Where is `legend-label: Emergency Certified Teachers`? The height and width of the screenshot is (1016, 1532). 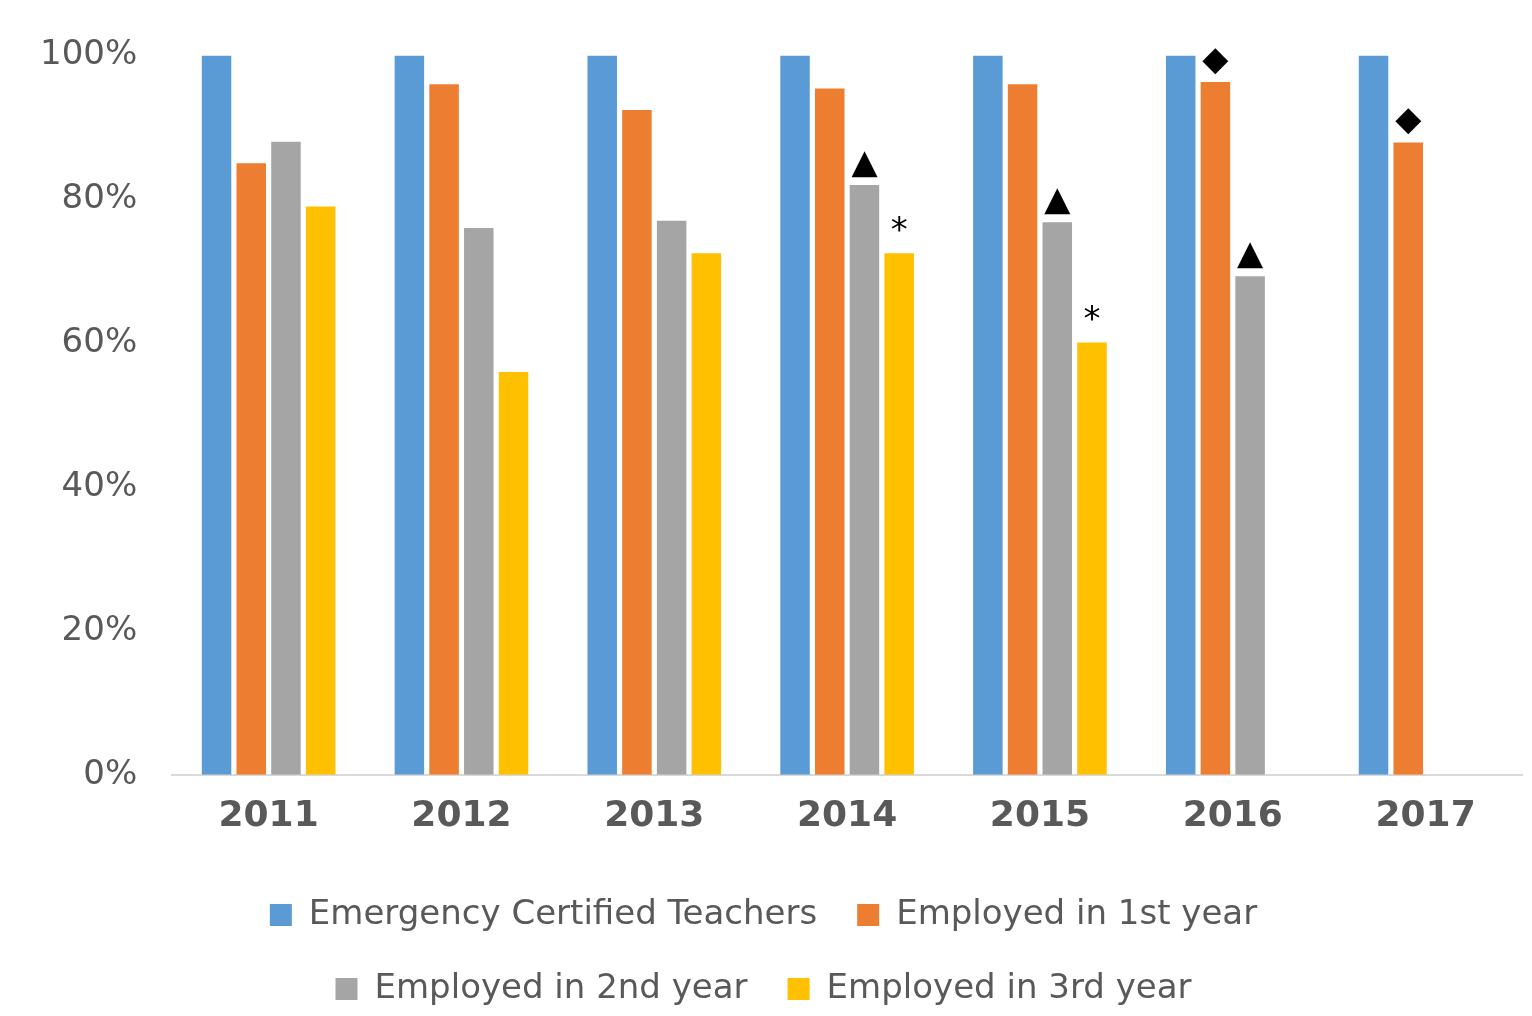
legend-label: Emergency Certified Teachers is located at coordinates (563, 911).